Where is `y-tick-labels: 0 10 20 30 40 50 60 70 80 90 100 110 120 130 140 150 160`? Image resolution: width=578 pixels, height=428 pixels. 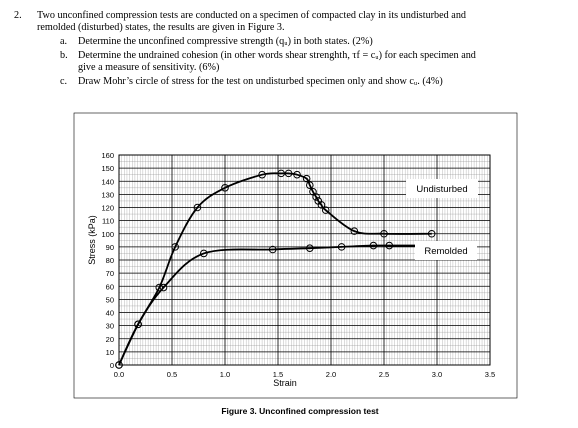 y-tick-labels: 0 10 20 30 40 50 60 70 80 90 100 110 120 130 140 150 160 is located at coordinates (107, 260).